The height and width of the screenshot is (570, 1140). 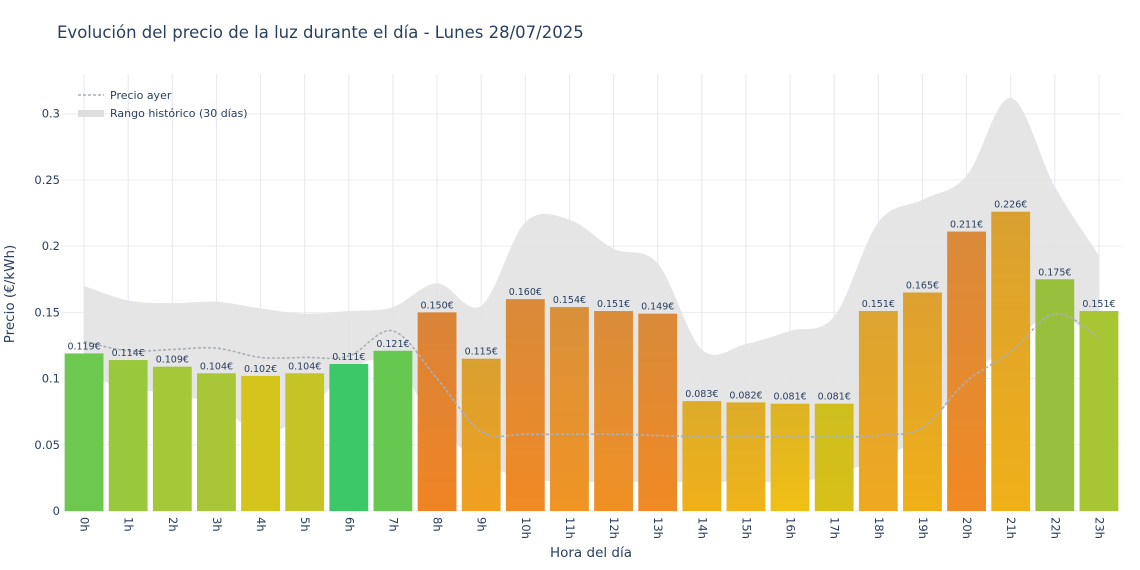 I want to click on x-tick-label: 0h, so click(x=85, y=524).